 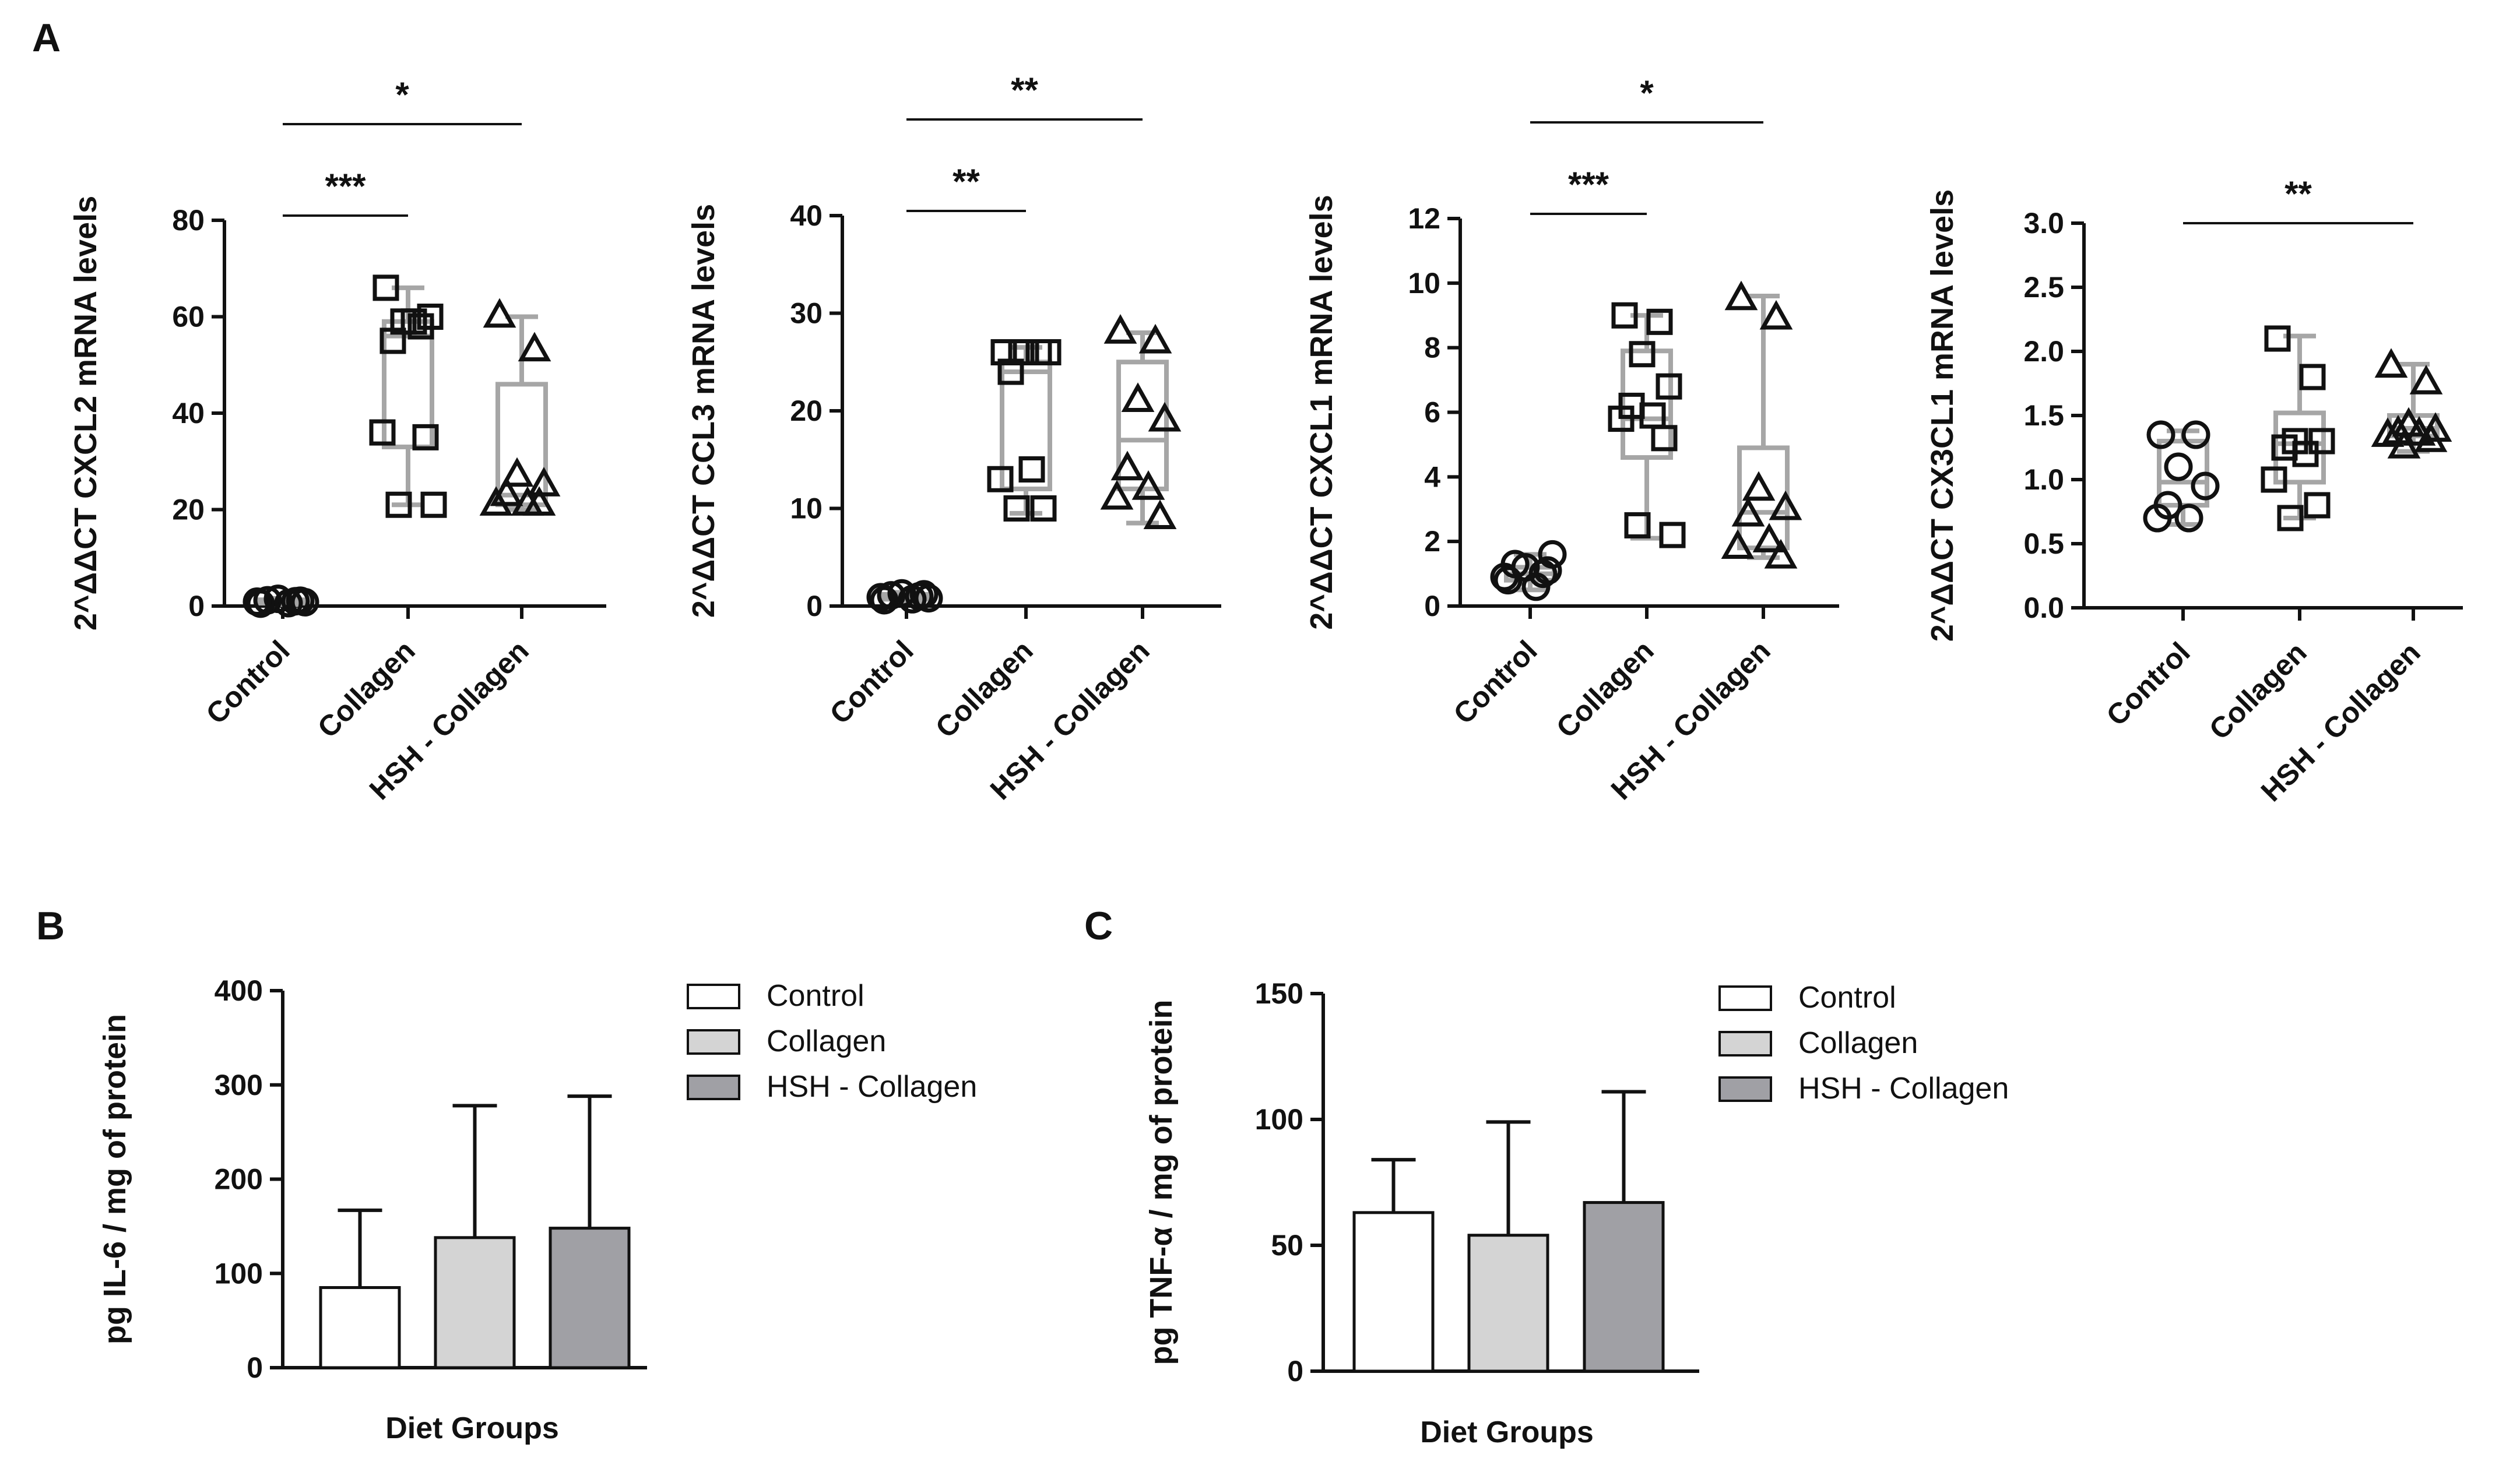 I want to click on y-tick-label: 4, so click(x=1432, y=477).